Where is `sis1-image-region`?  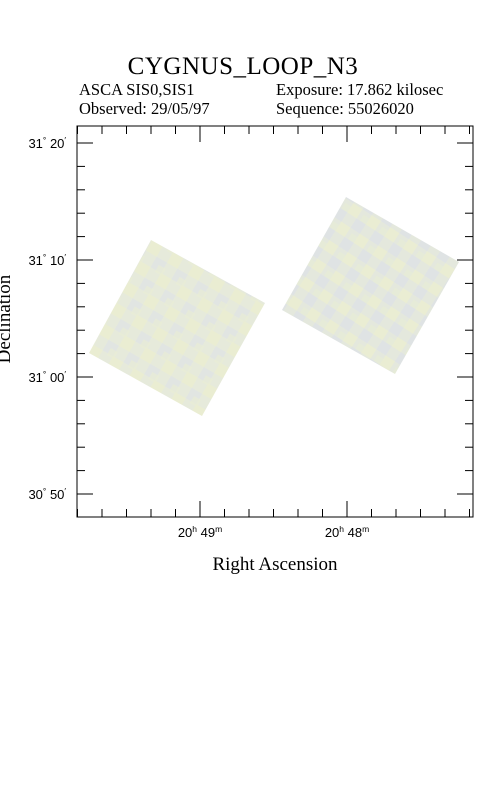 sis1-image-region is located at coordinates (370, 285).